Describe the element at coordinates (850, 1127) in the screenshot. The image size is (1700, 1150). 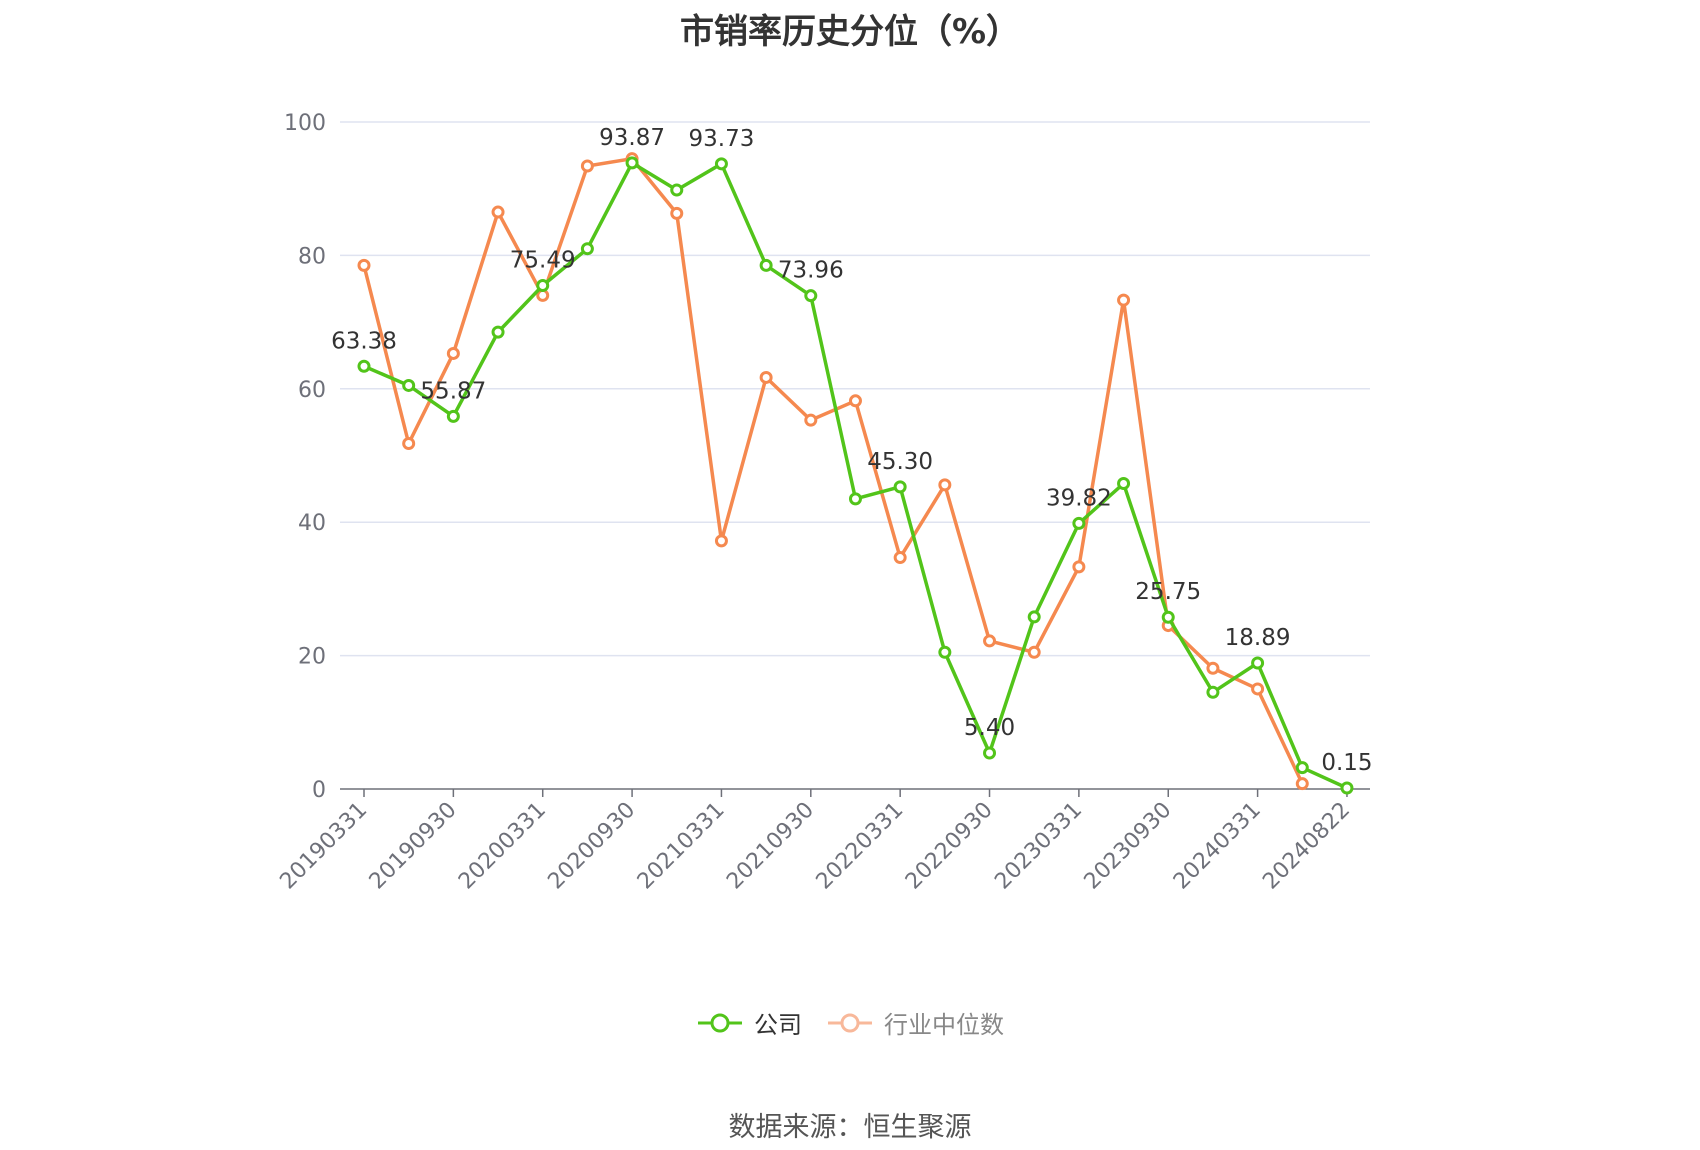
I see `source-note: 数据来源：恒生聚源` at that location.